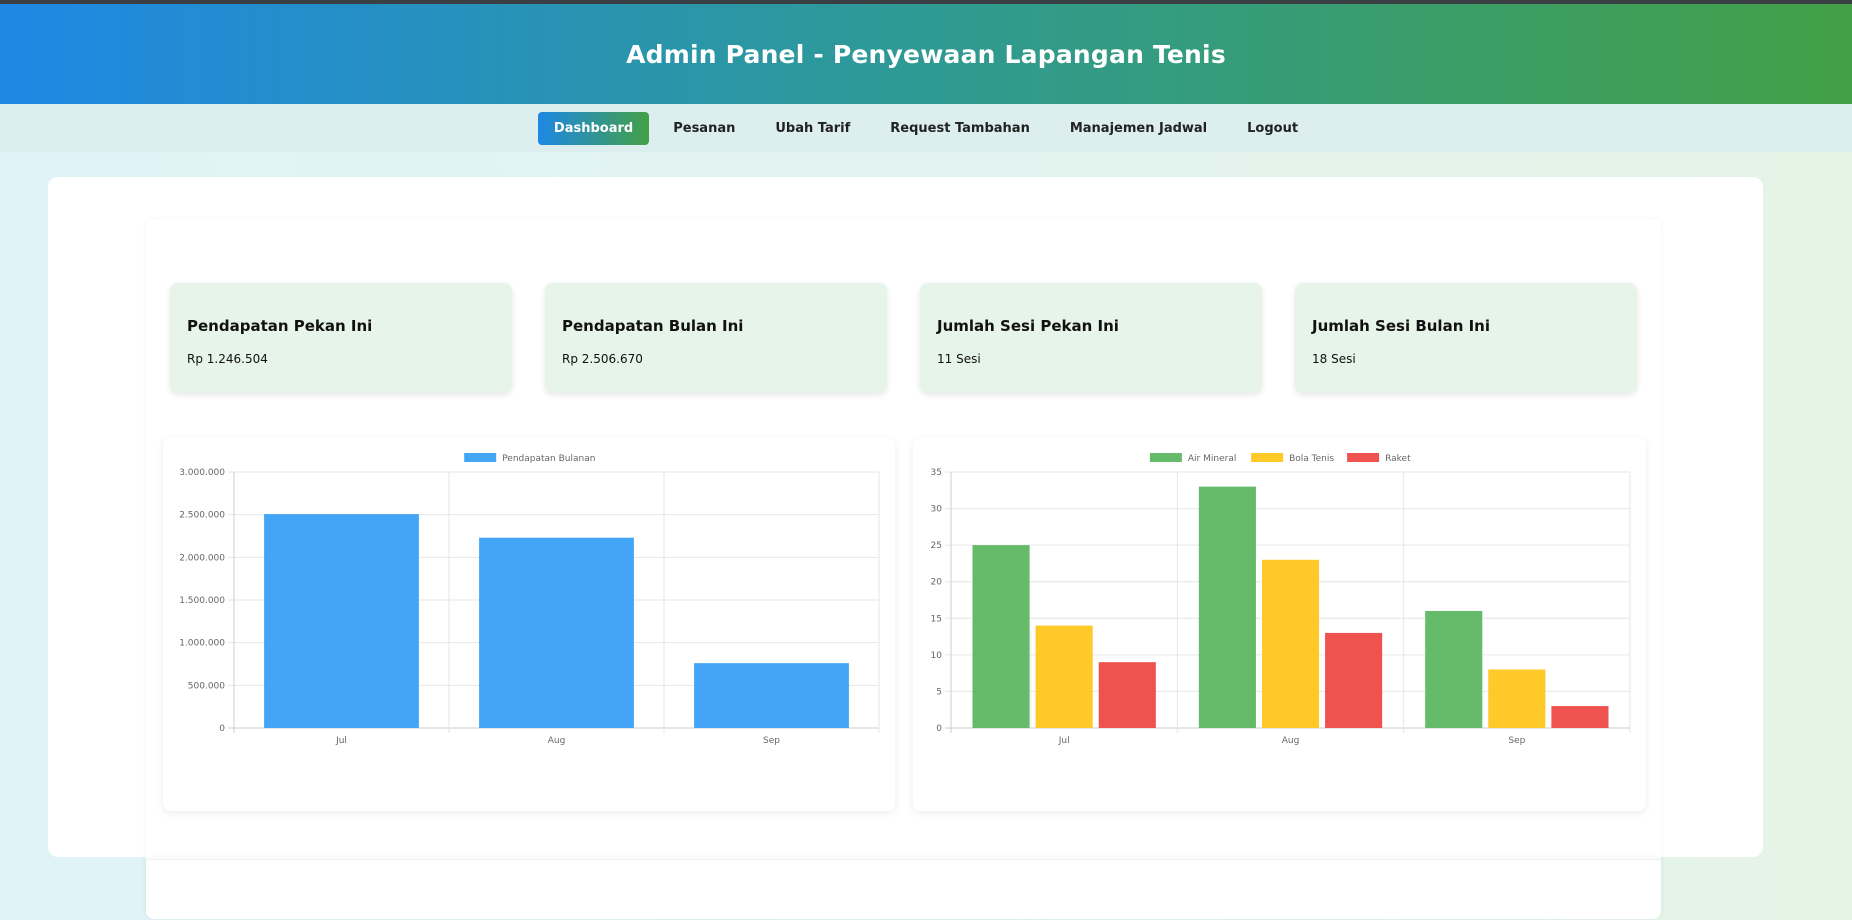  I want to click on bar-raket-sep, so click(1580, 717).